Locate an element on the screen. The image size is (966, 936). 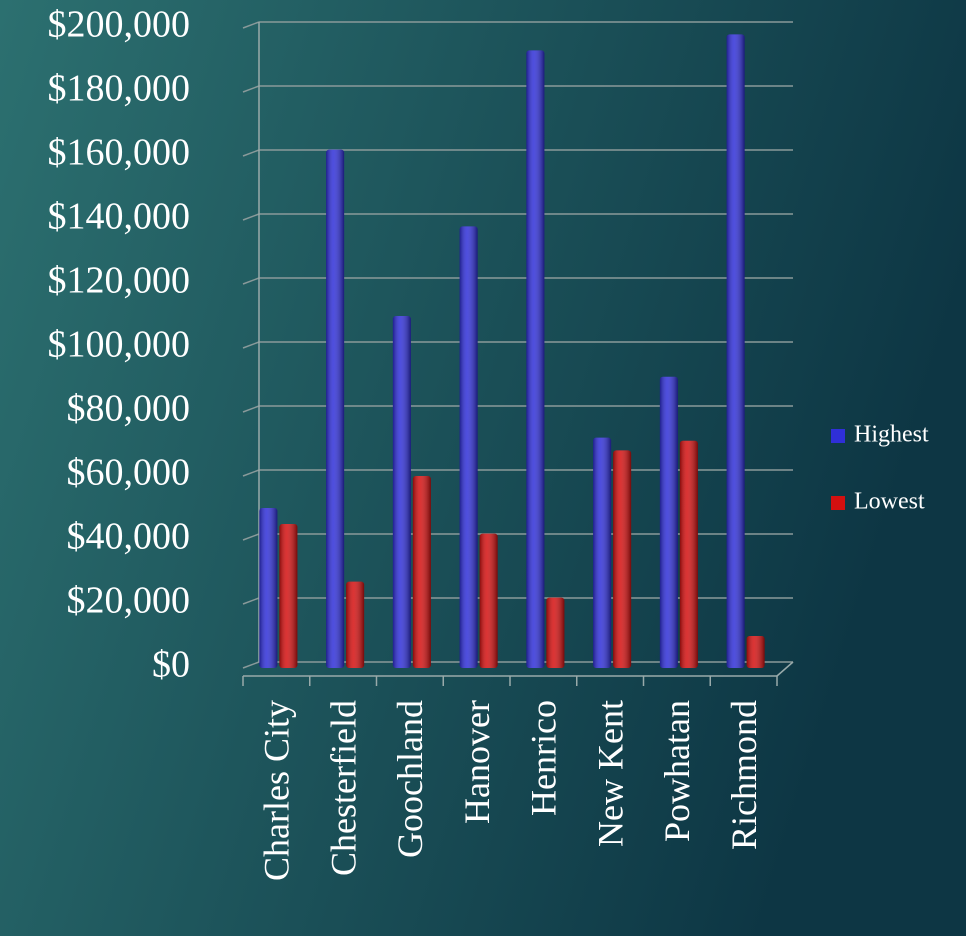
y-tick-label: $180,000 is located at coordinates (119, 89).